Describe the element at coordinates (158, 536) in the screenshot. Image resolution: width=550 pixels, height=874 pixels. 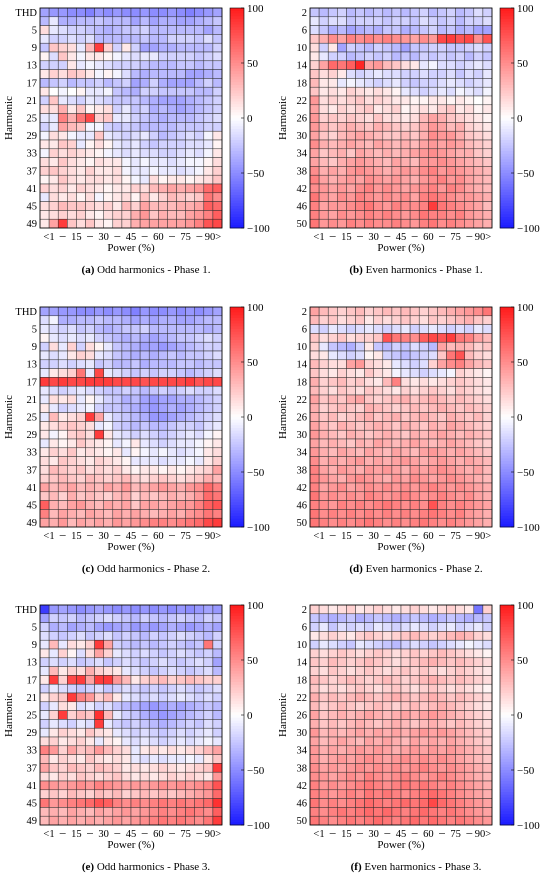
I see `x-tick-label: 60` at that location.